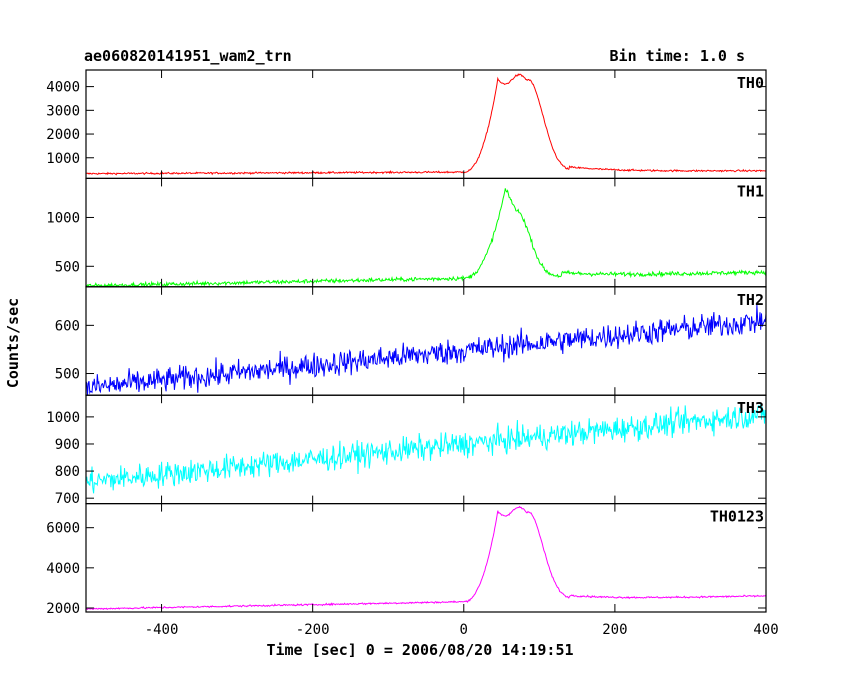 This screenshot has height=680, width=850. I want to click on series-line-th0123, so click(426, 558).